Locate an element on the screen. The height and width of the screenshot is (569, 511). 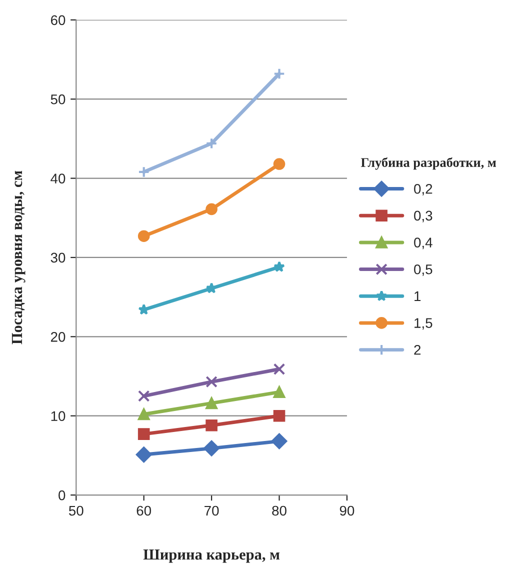
x-tick-label: 60 is located at coordinates (144, 511).